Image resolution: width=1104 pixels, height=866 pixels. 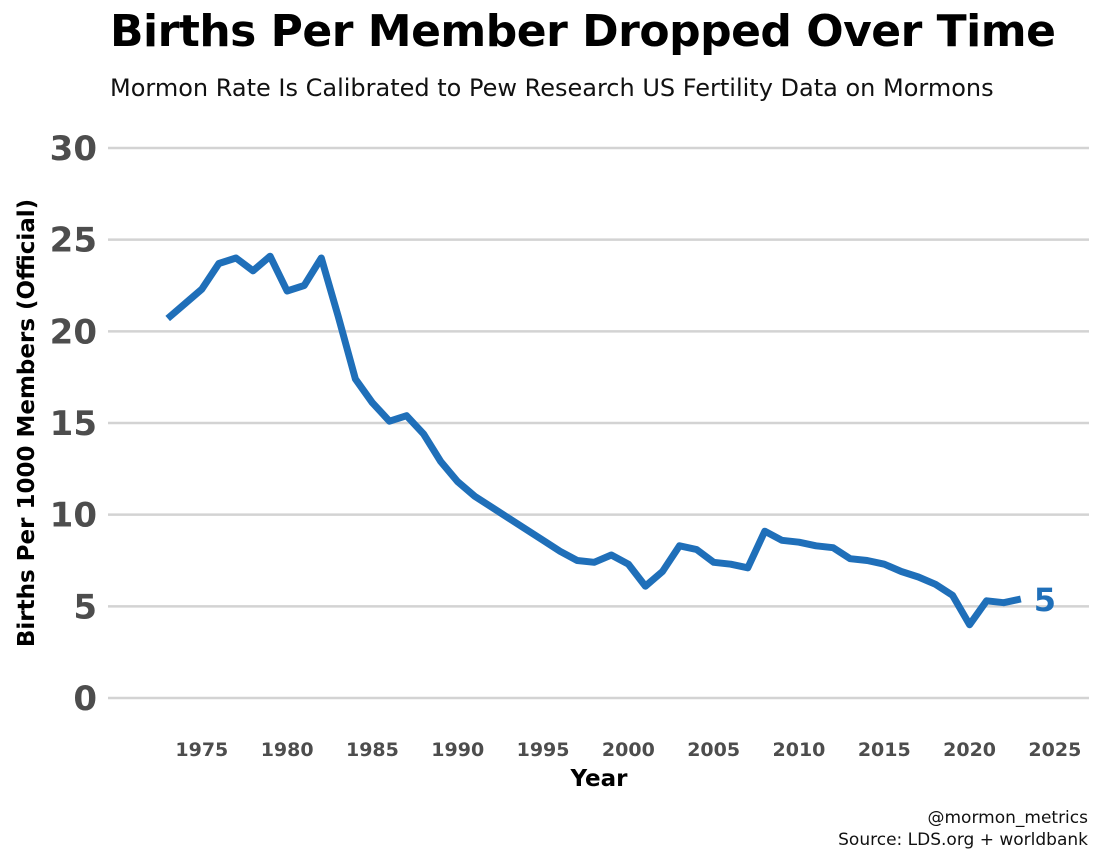 What do you see at coordinates (713, 750) in the screenshot?
I see `x-tick-label: 2005` at bounding box center [713, 750].